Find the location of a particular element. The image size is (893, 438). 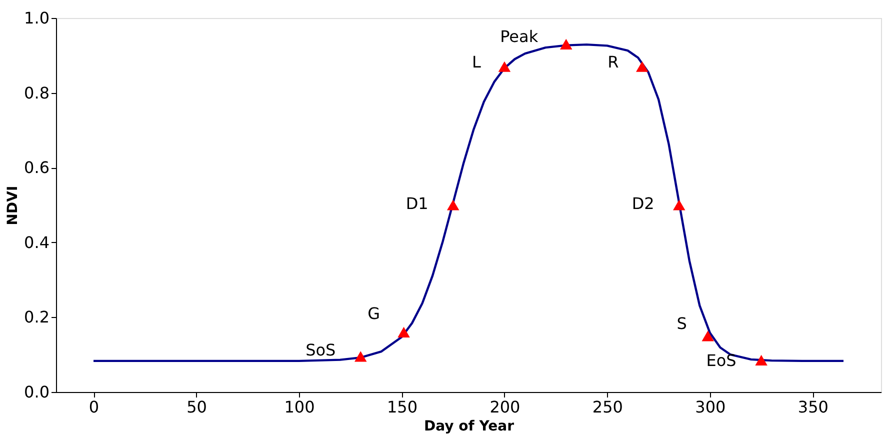

x-tick-label: 350 is located at coordinates (813, 407).